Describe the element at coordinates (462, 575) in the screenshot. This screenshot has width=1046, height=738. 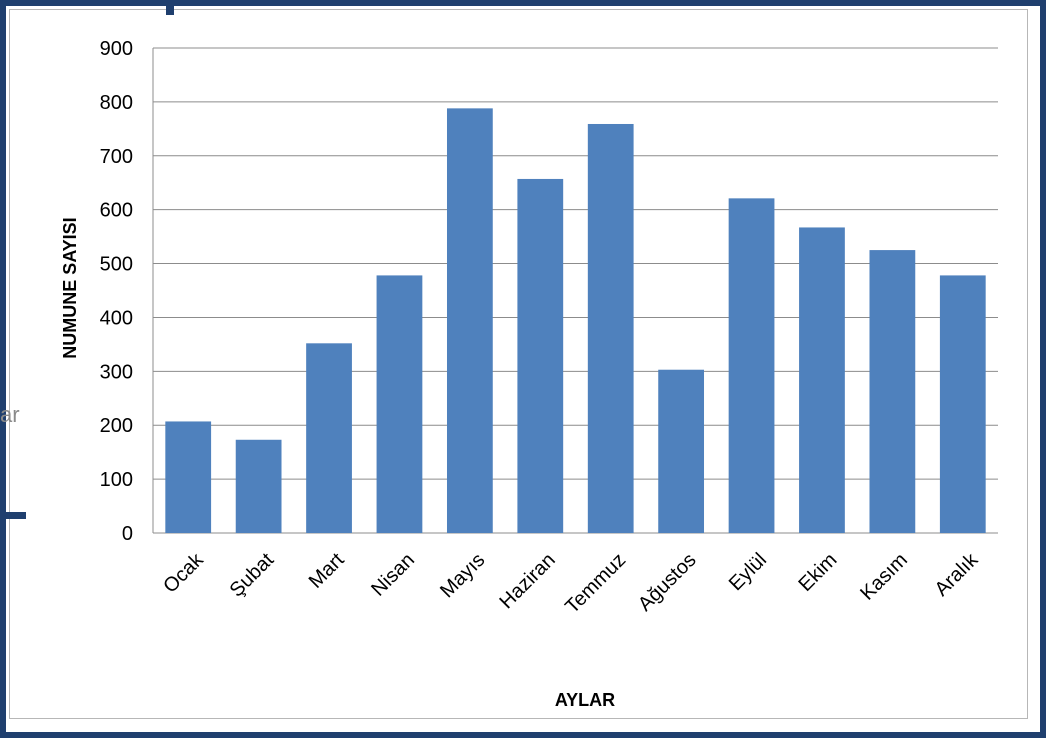
I see `x-tick-label: Mayıs` at that location.